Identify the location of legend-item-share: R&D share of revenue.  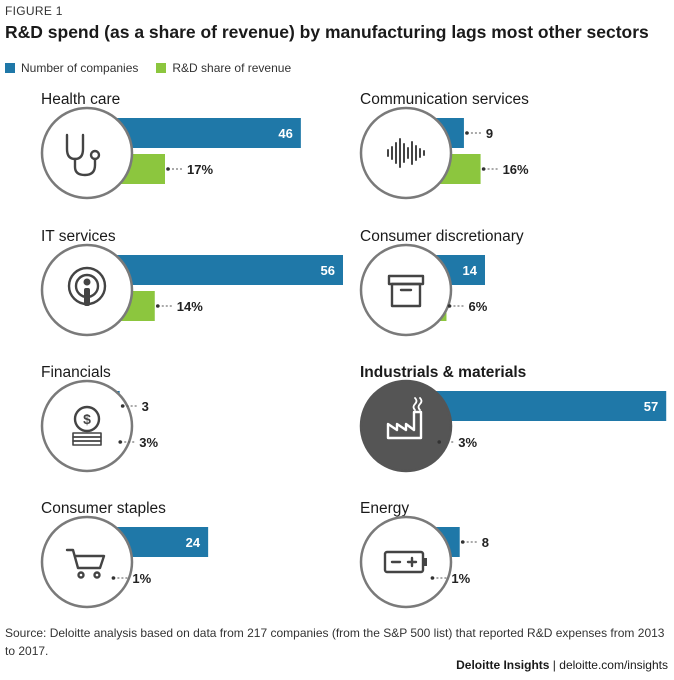
(223, 68).